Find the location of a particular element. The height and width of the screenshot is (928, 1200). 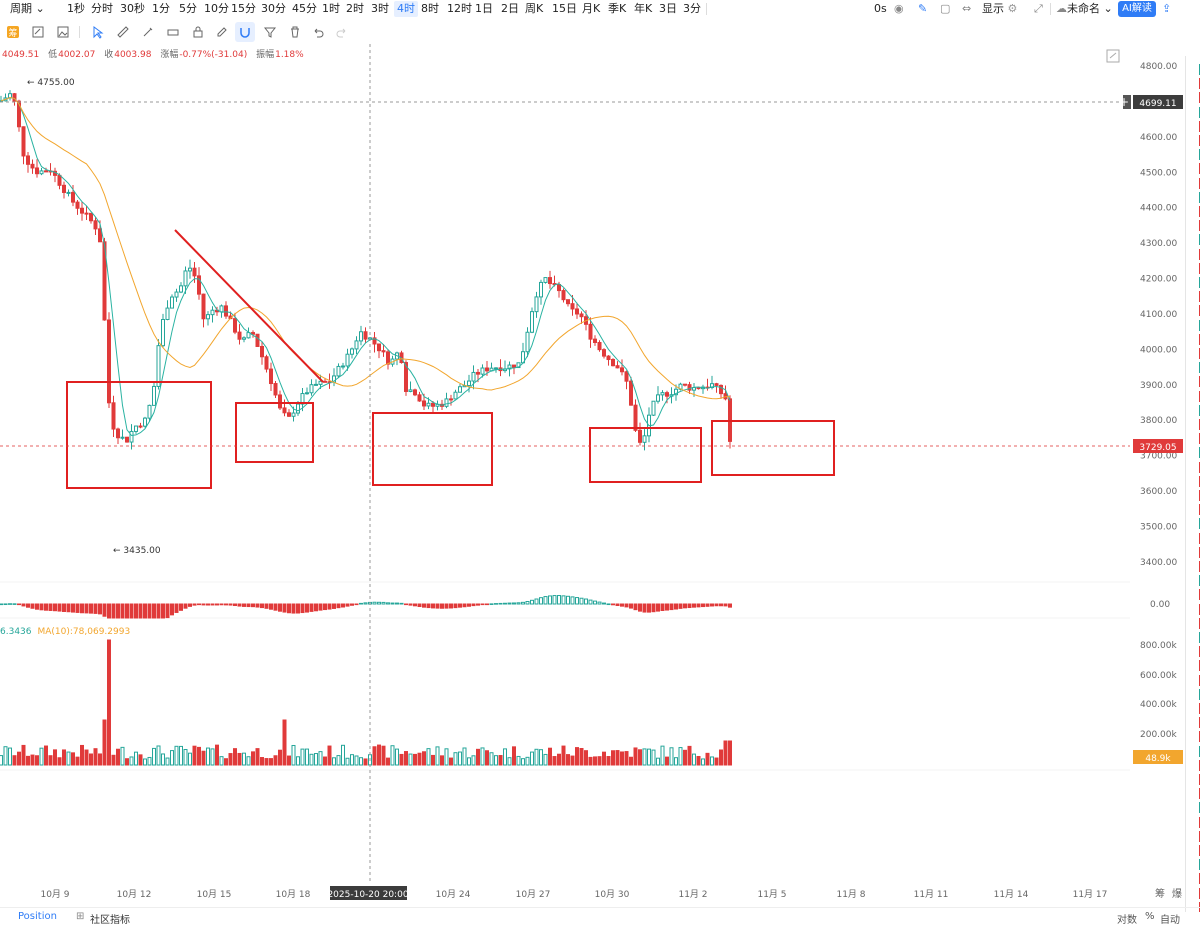

community-indicators-tab: 社区指标 is located at coordinates (110, 920).